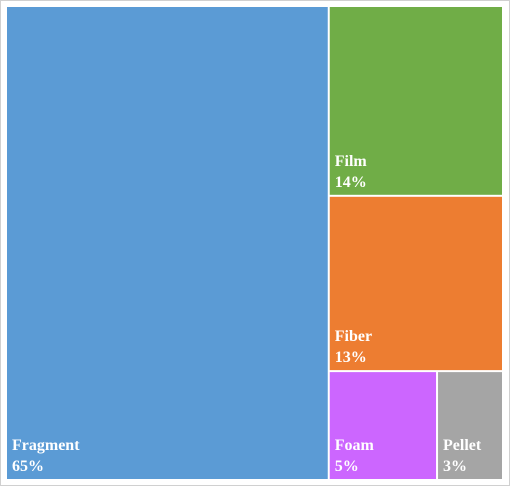 This screenshot has width=510, height=486. What do you see at coordinates (46, 445) in the screenshot?
I see `tile-label: Fragment` at bounding box center [46, 445].